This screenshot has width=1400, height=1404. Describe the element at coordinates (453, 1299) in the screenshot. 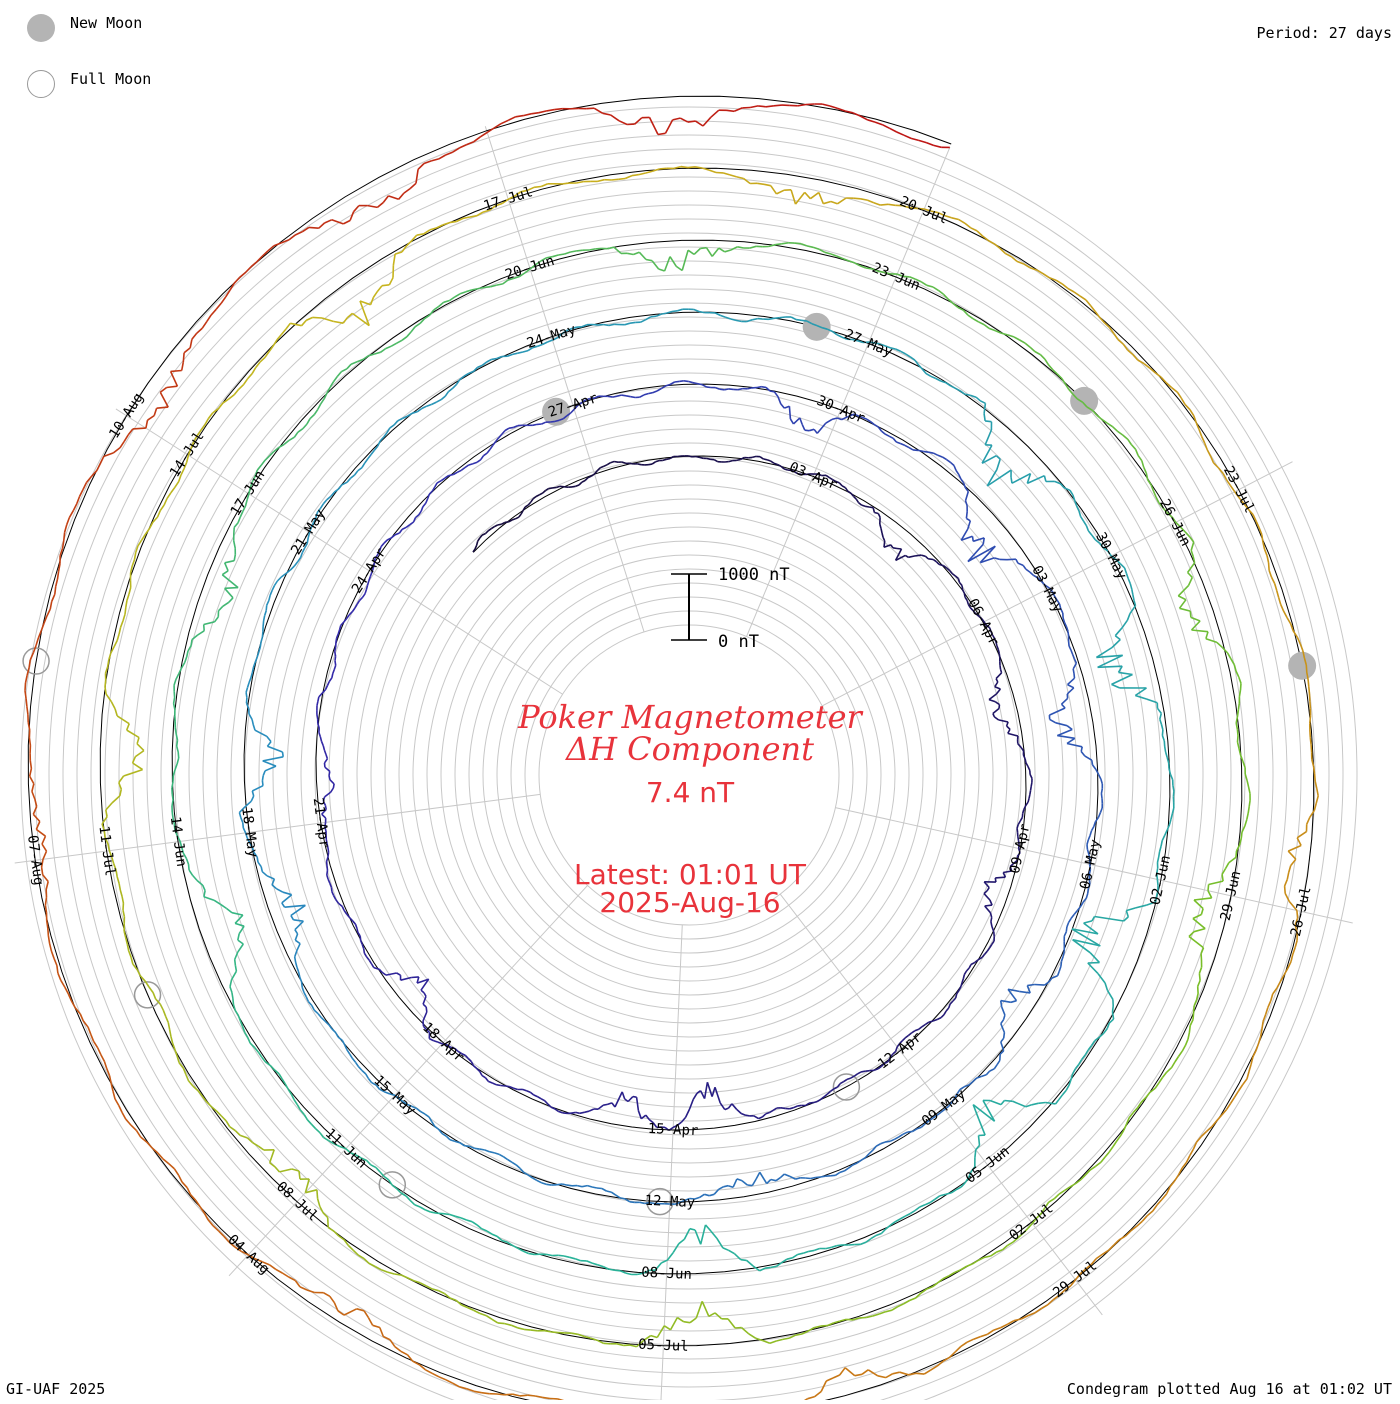

I see `trace-segment-1992` at that location.